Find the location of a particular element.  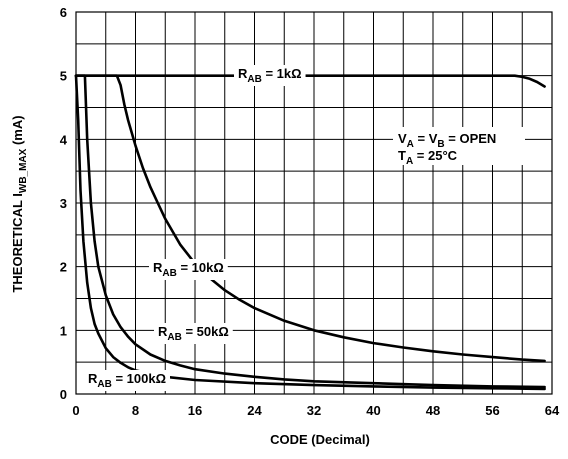

y-tick-label: 0 is located at coordinates (63, 394).